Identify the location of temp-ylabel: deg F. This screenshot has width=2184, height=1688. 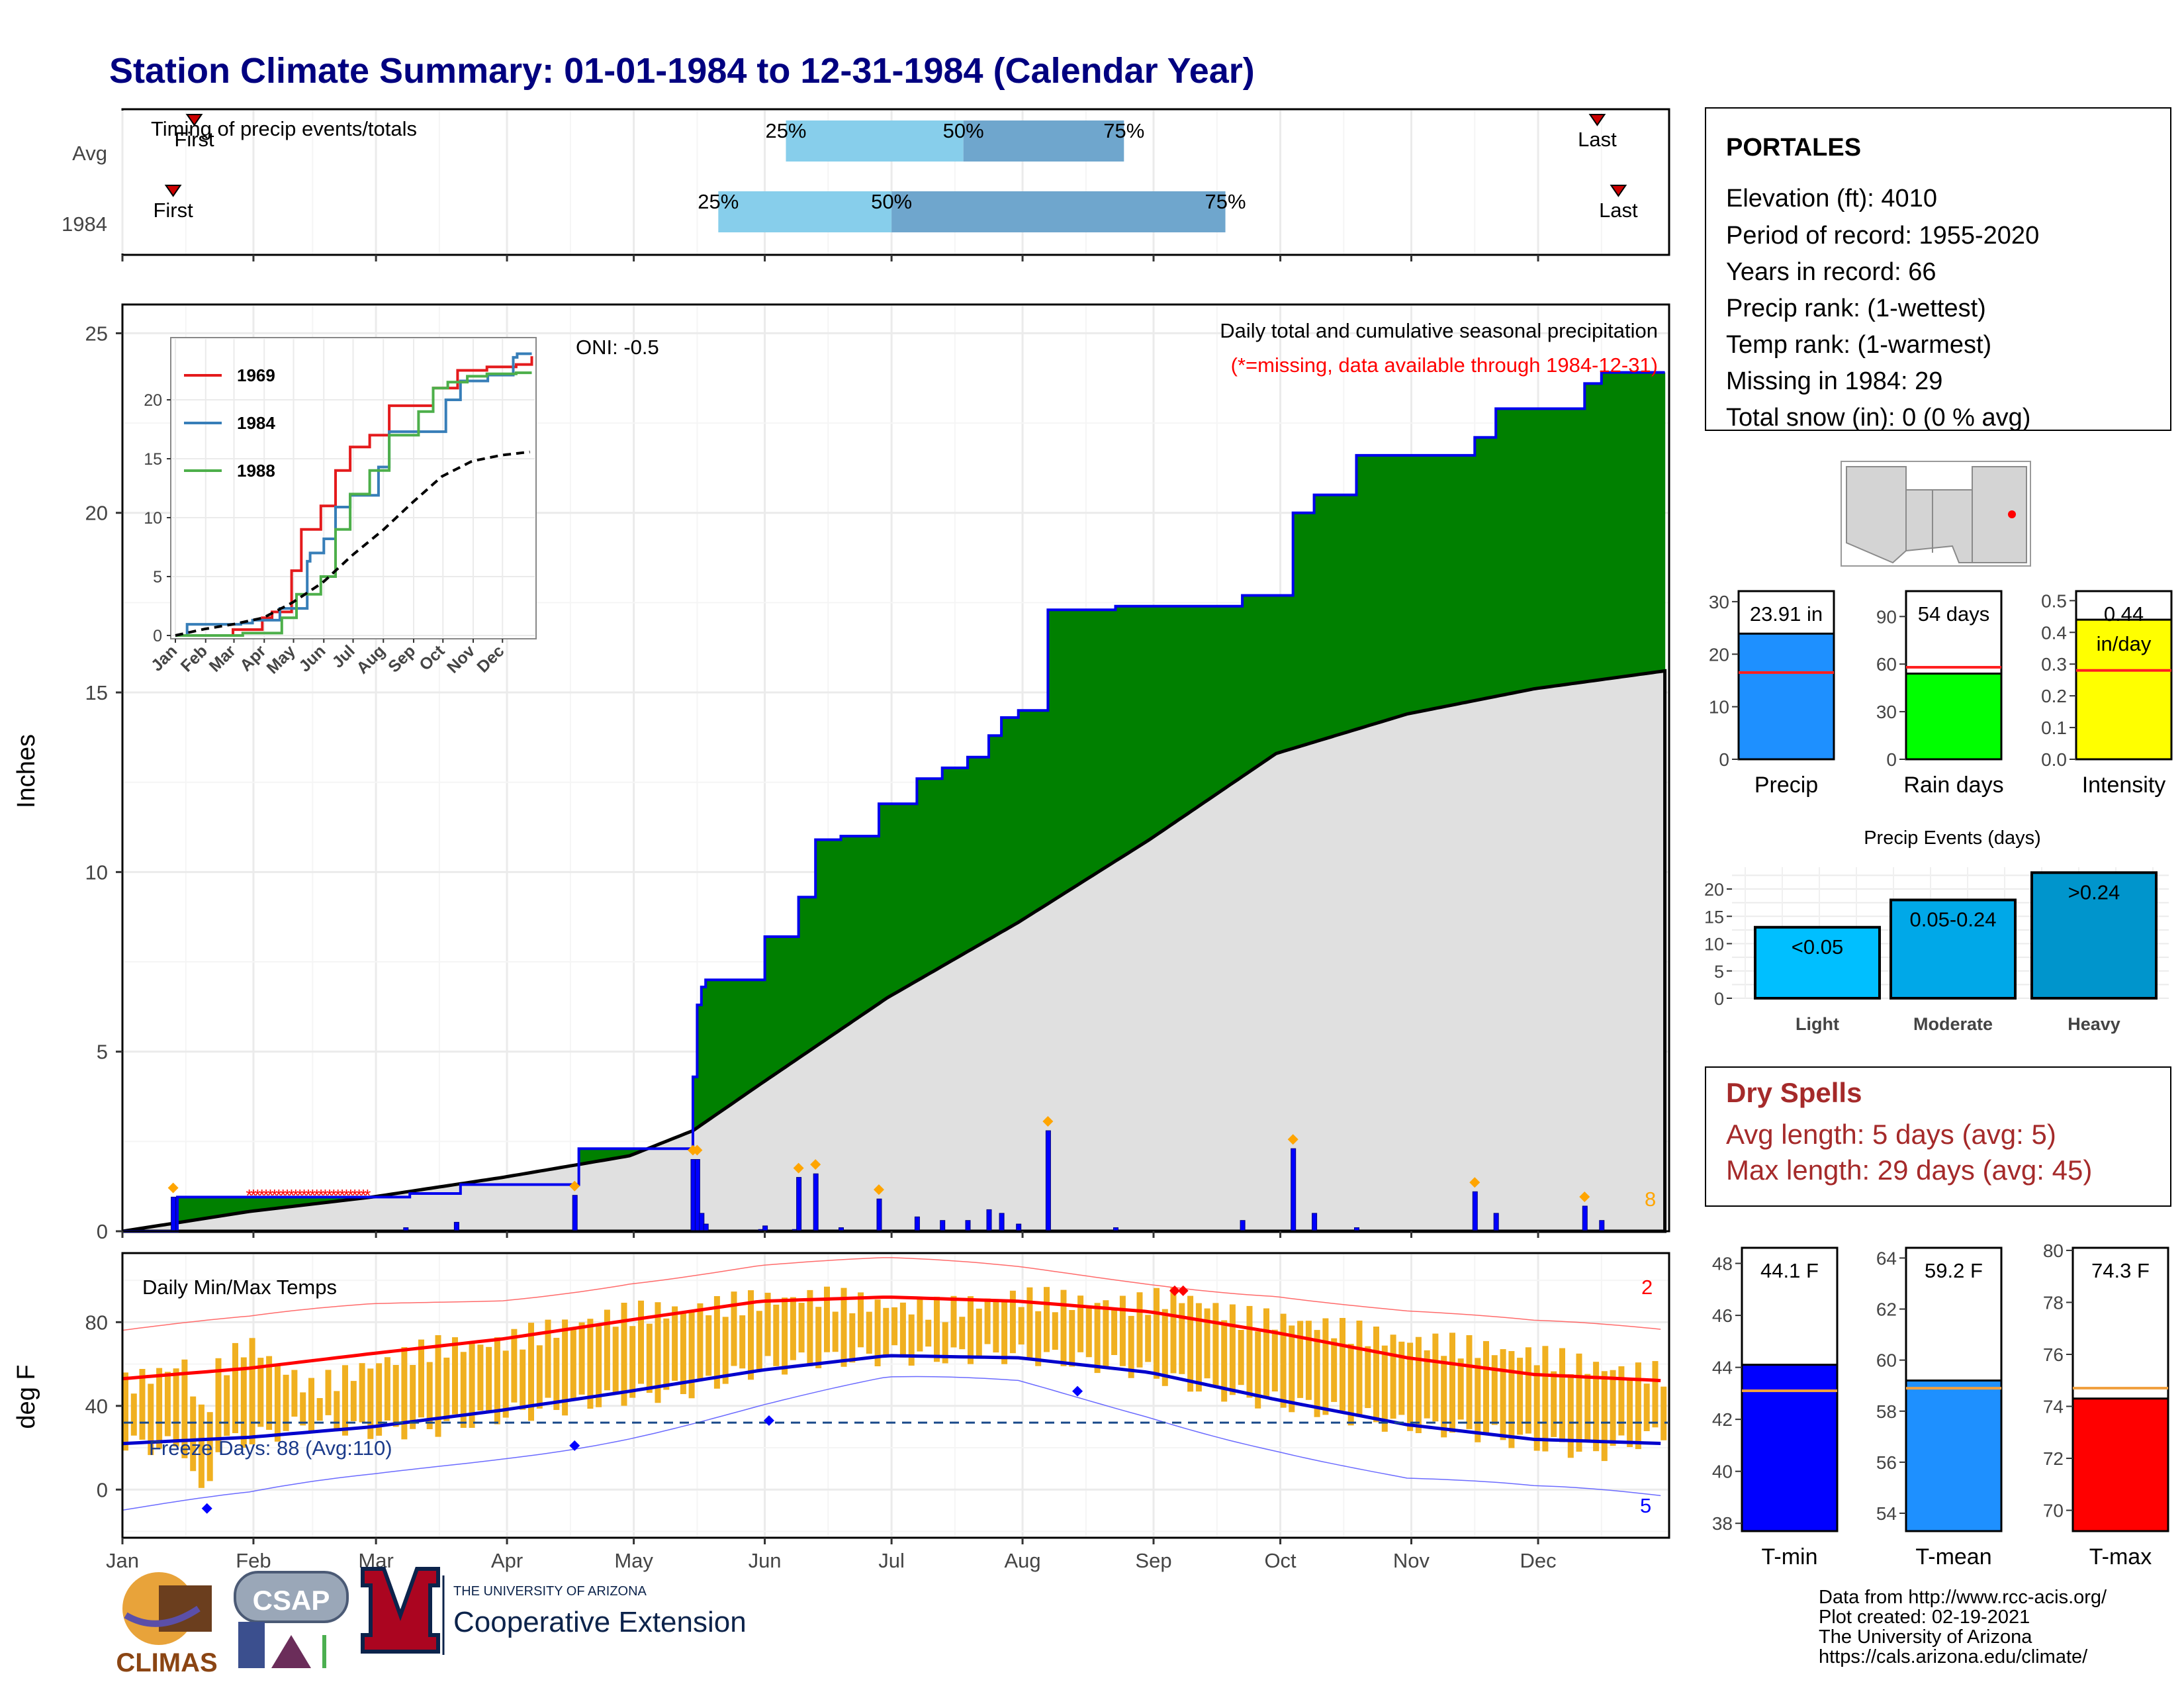
(26, 1396).